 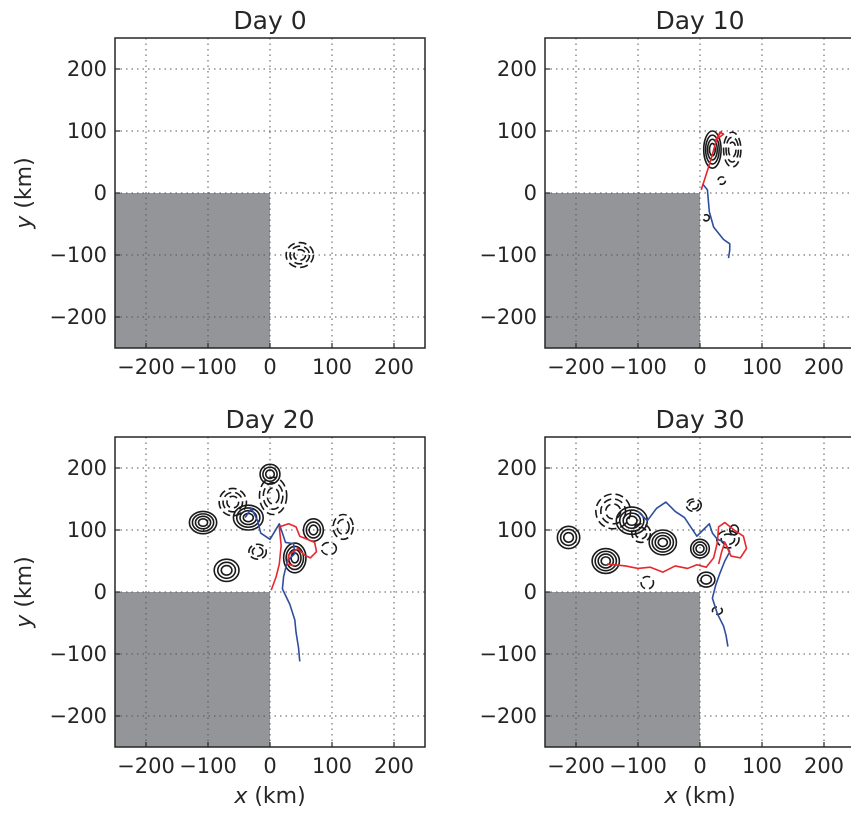 What do you see at coordinates (699, 419) in the screenshot?
I see `panel-title: Day 30` at bounding box center [699, 419].